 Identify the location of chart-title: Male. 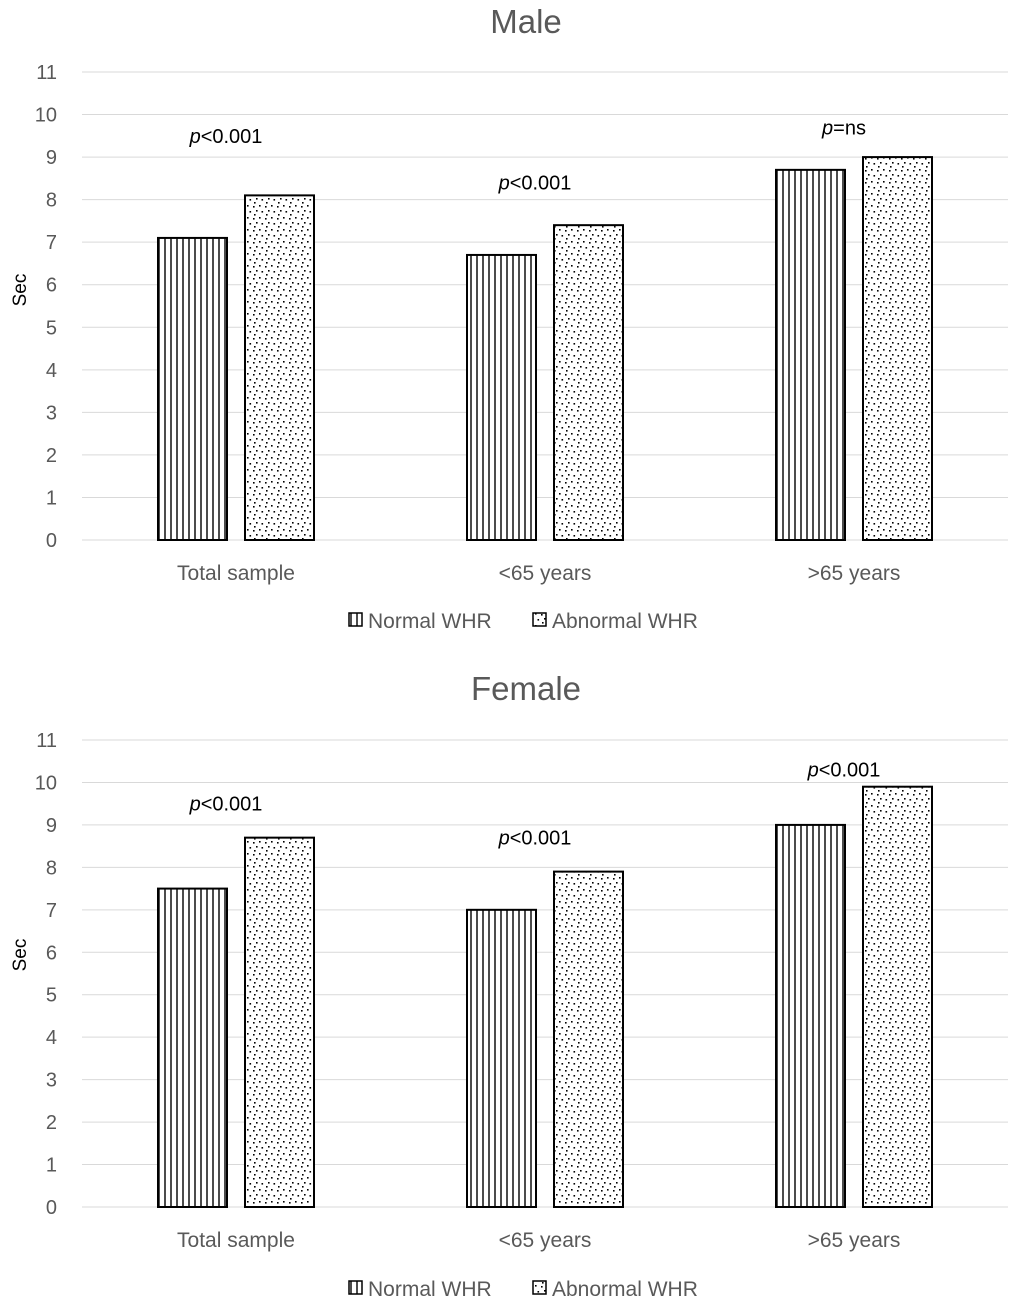
(526, 21).